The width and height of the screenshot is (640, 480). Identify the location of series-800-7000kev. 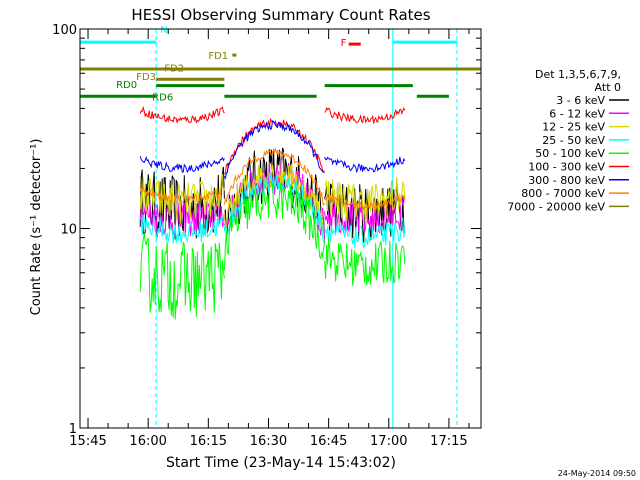
(272, 179).